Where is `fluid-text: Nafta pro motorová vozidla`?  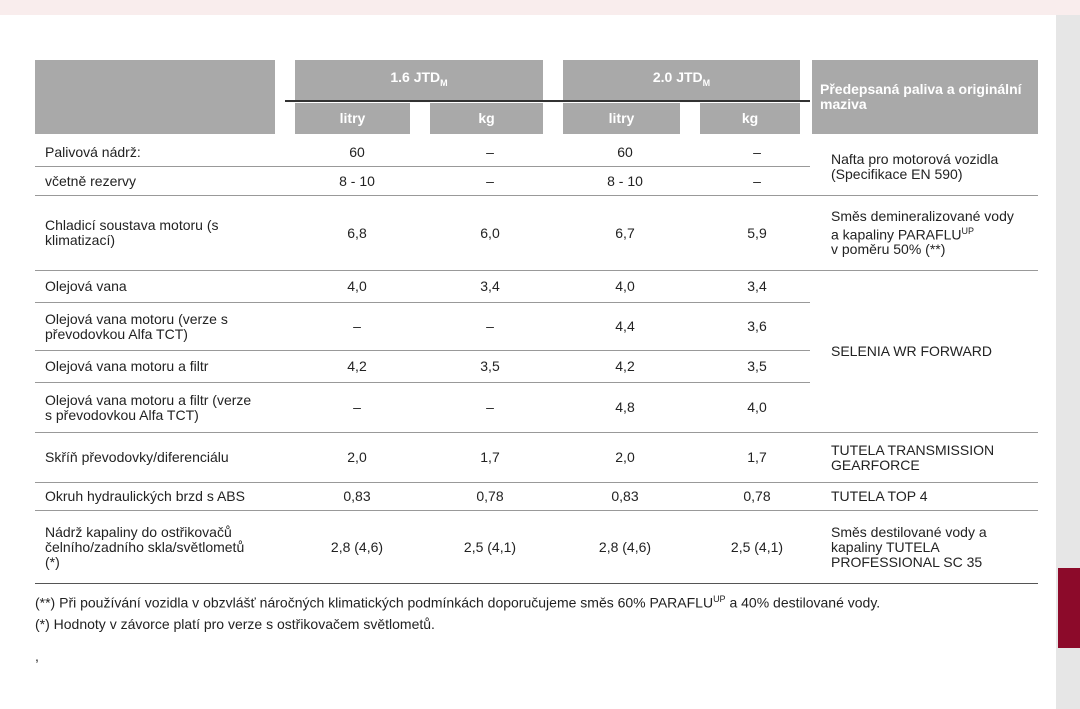 fluid-text: Nafta pro motorová vozidla is located at coordinates (915, 159).